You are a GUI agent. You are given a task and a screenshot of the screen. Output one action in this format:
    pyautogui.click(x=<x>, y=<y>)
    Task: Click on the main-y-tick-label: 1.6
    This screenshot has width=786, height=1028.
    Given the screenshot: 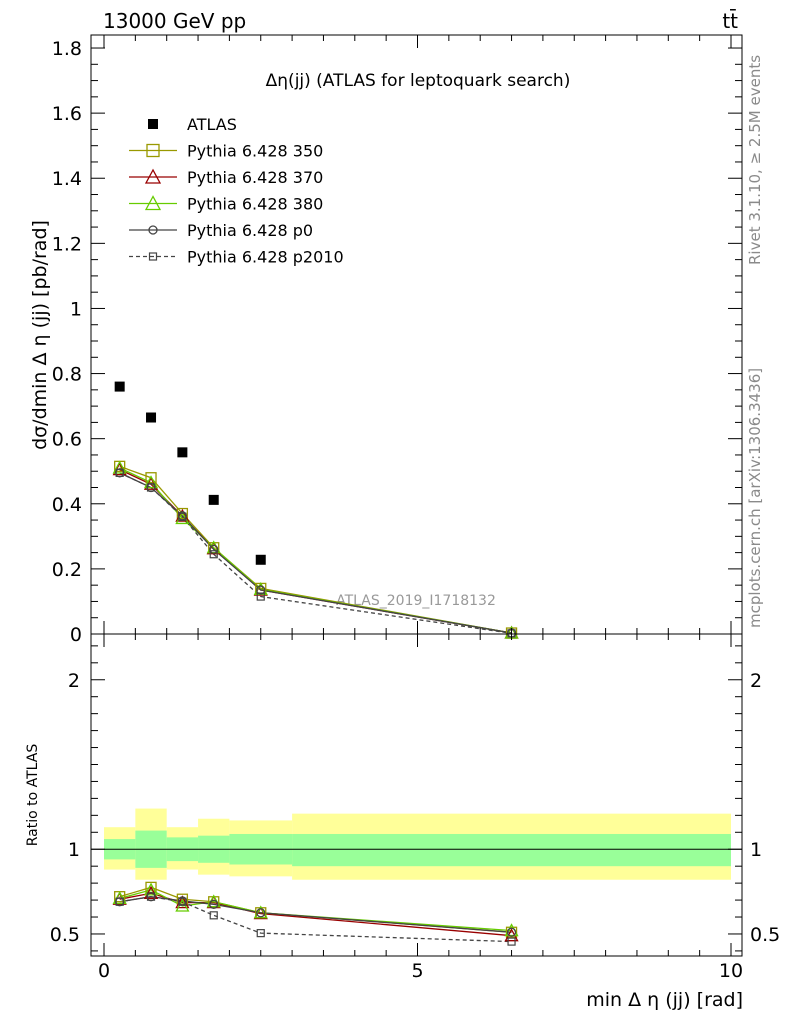 What is the action you would take?
    pyautogui.click(x=67, y=114)
    